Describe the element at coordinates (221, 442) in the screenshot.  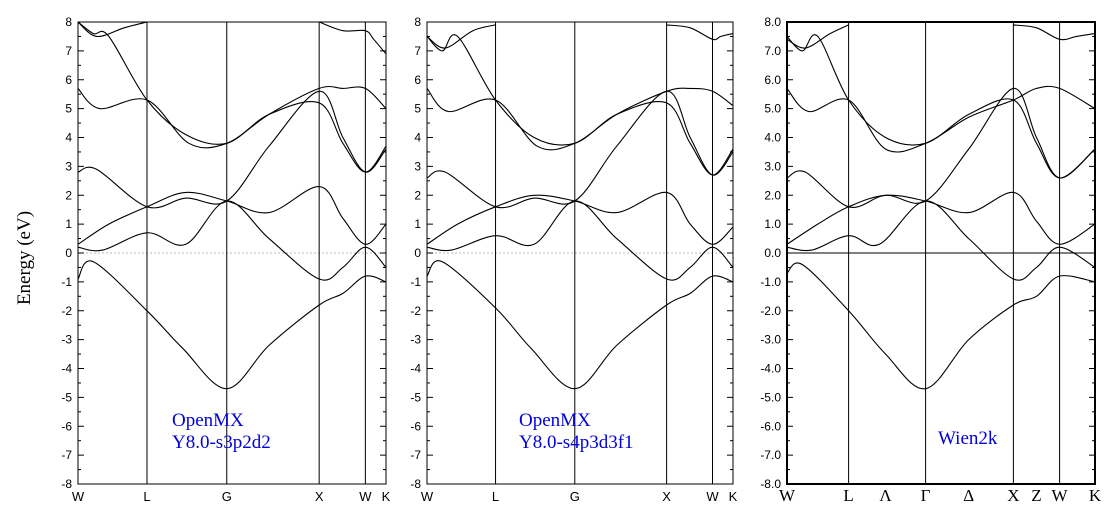
I see `panel-annotation: Y8.0-s3p2d2` at that location.